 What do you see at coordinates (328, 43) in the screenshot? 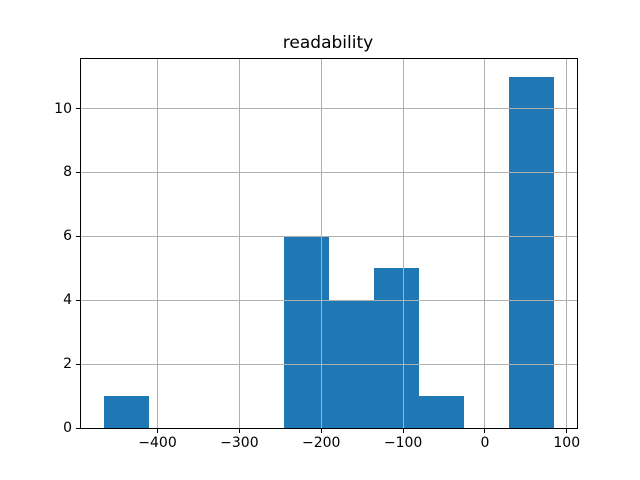
I see `chart-title: readability` at bounding box center [328, 43].